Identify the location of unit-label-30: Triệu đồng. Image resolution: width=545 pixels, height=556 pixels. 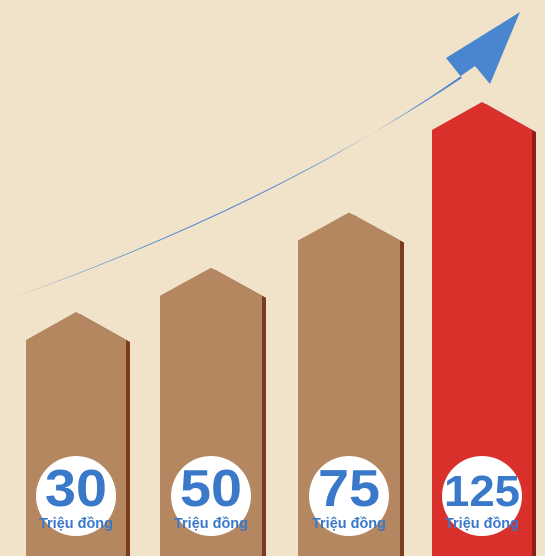
(76, 523).